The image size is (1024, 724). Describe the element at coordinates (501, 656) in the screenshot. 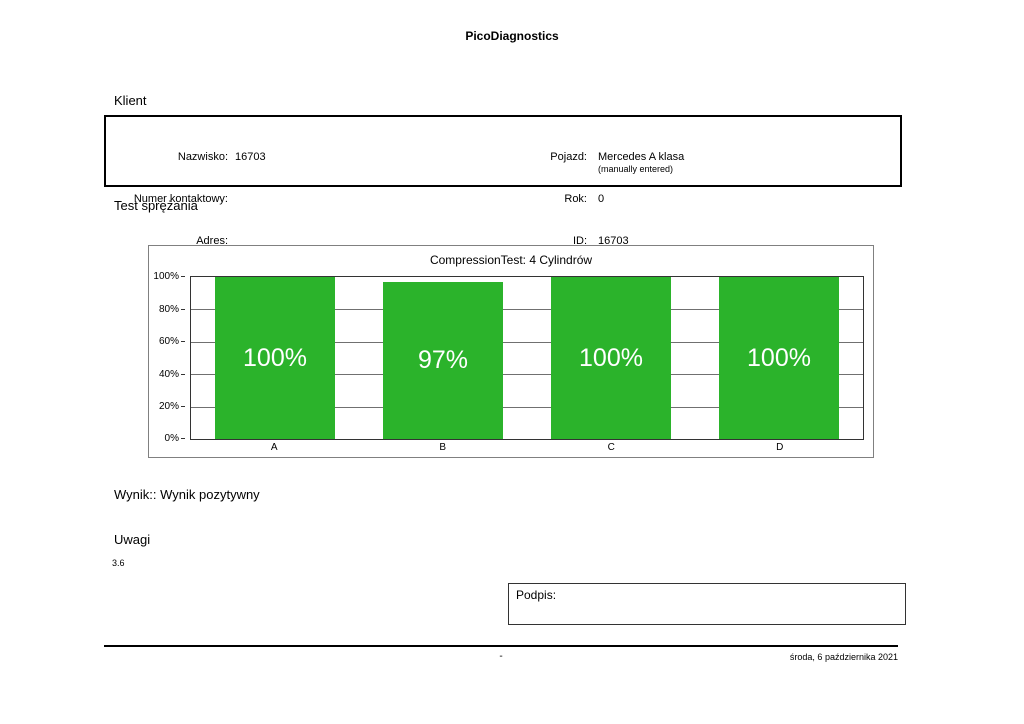

I see `footer-page-marker: -` at that location.